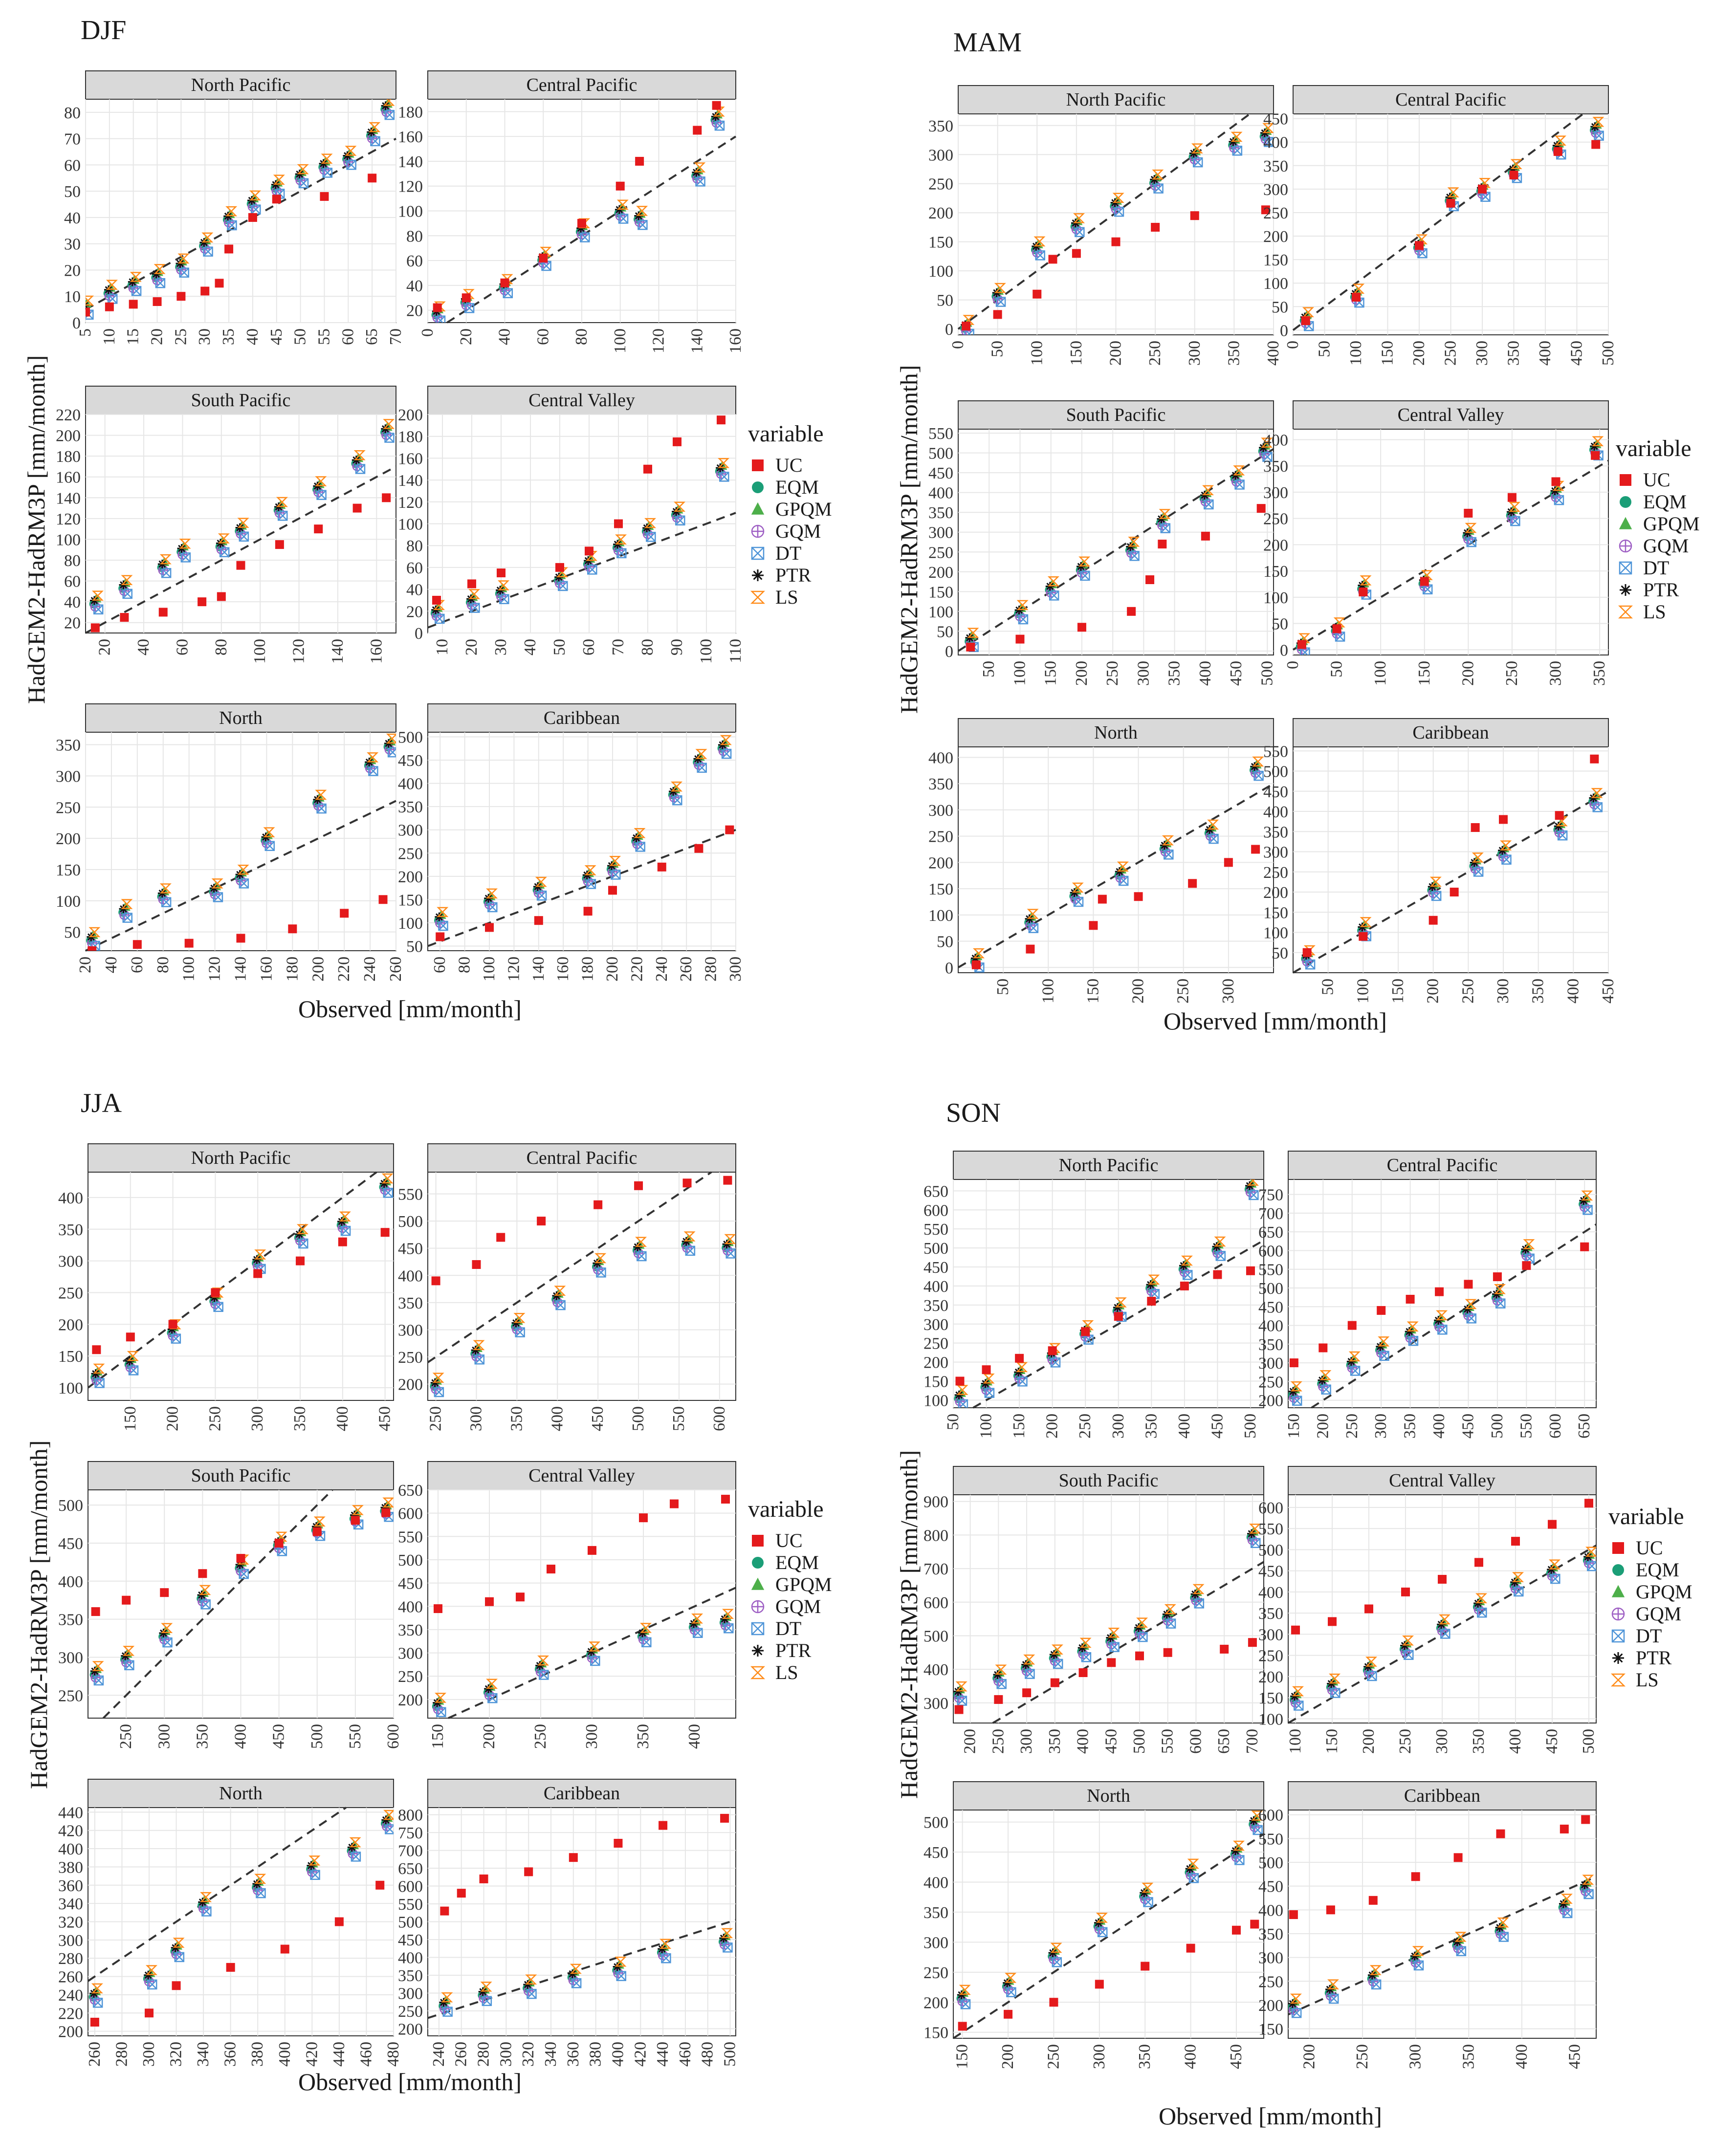  What do you see at coordinates (1657, 568) in the screenshot?
I see `legend-label: DT` at bounding box center [1657, 568].